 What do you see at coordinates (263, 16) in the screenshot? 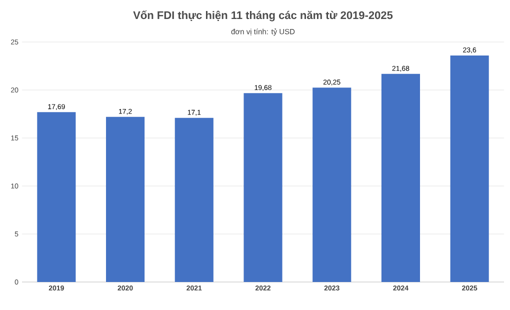
I see `chart-title: Vốn FDI thực hiện 11 tháng các năm từ 2019-2025` at bounding box center [263, 16].